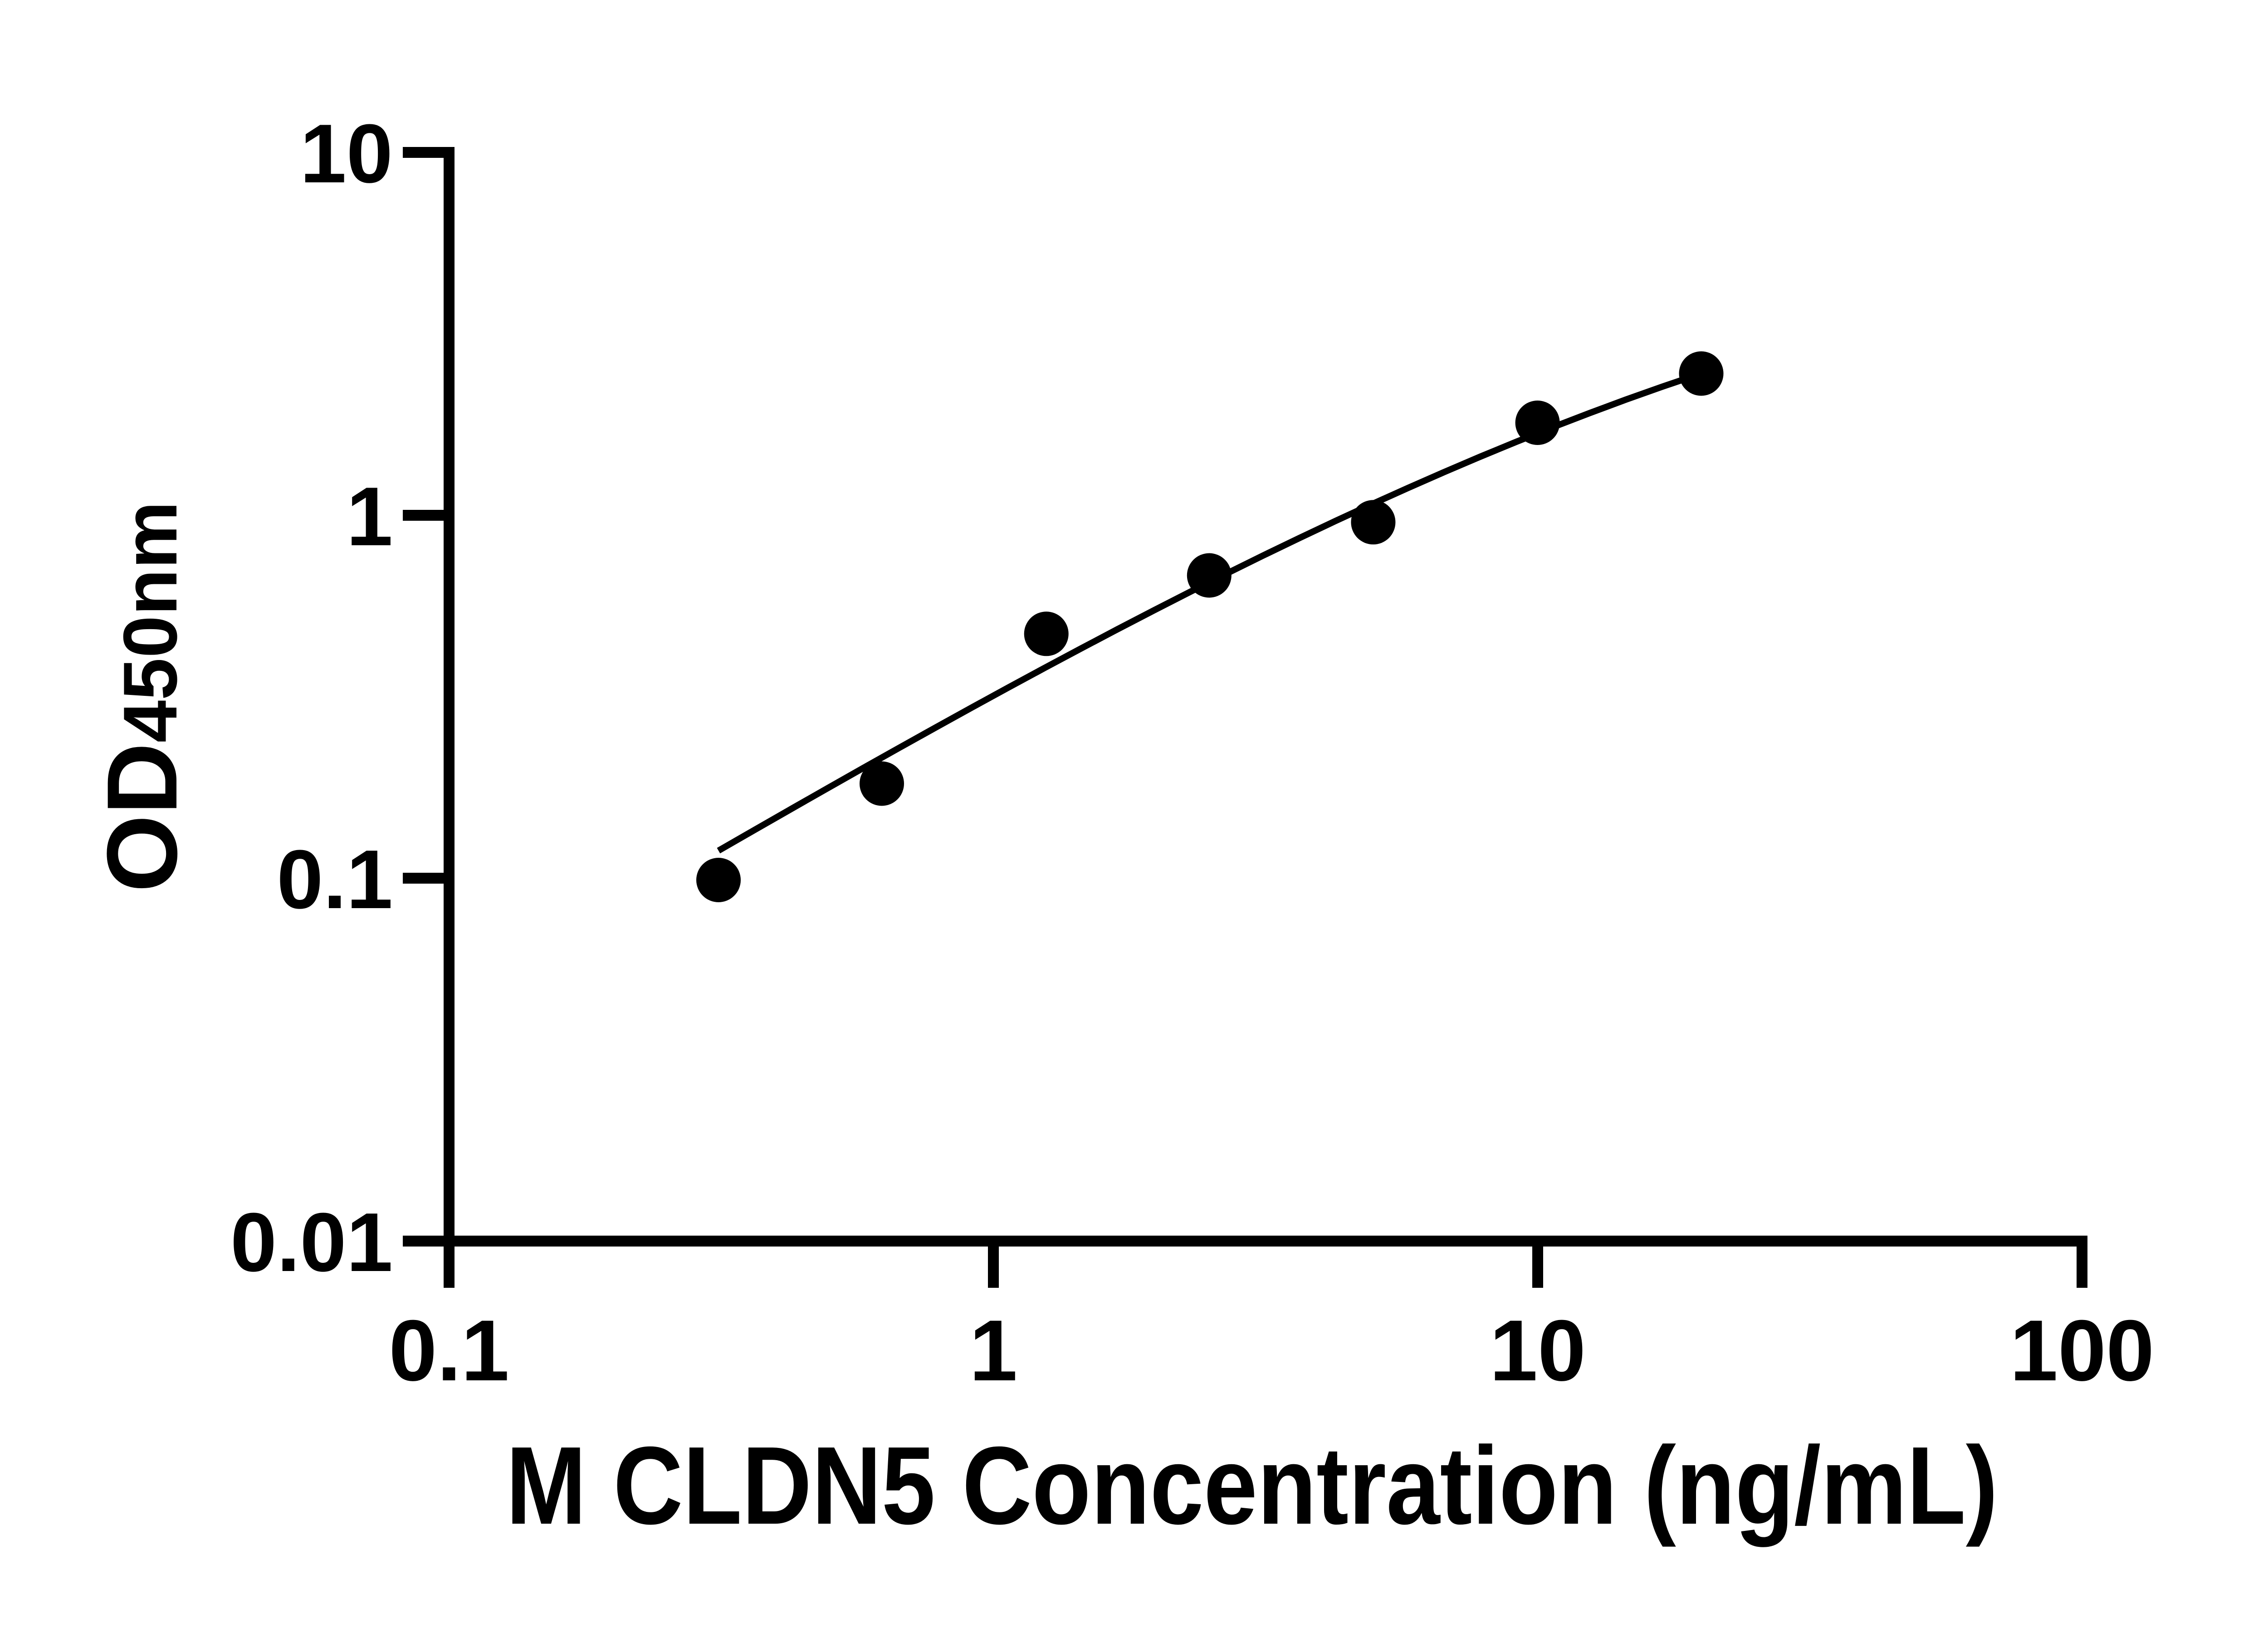  I want to click on svg-text: 100, so click(2083, 1350).